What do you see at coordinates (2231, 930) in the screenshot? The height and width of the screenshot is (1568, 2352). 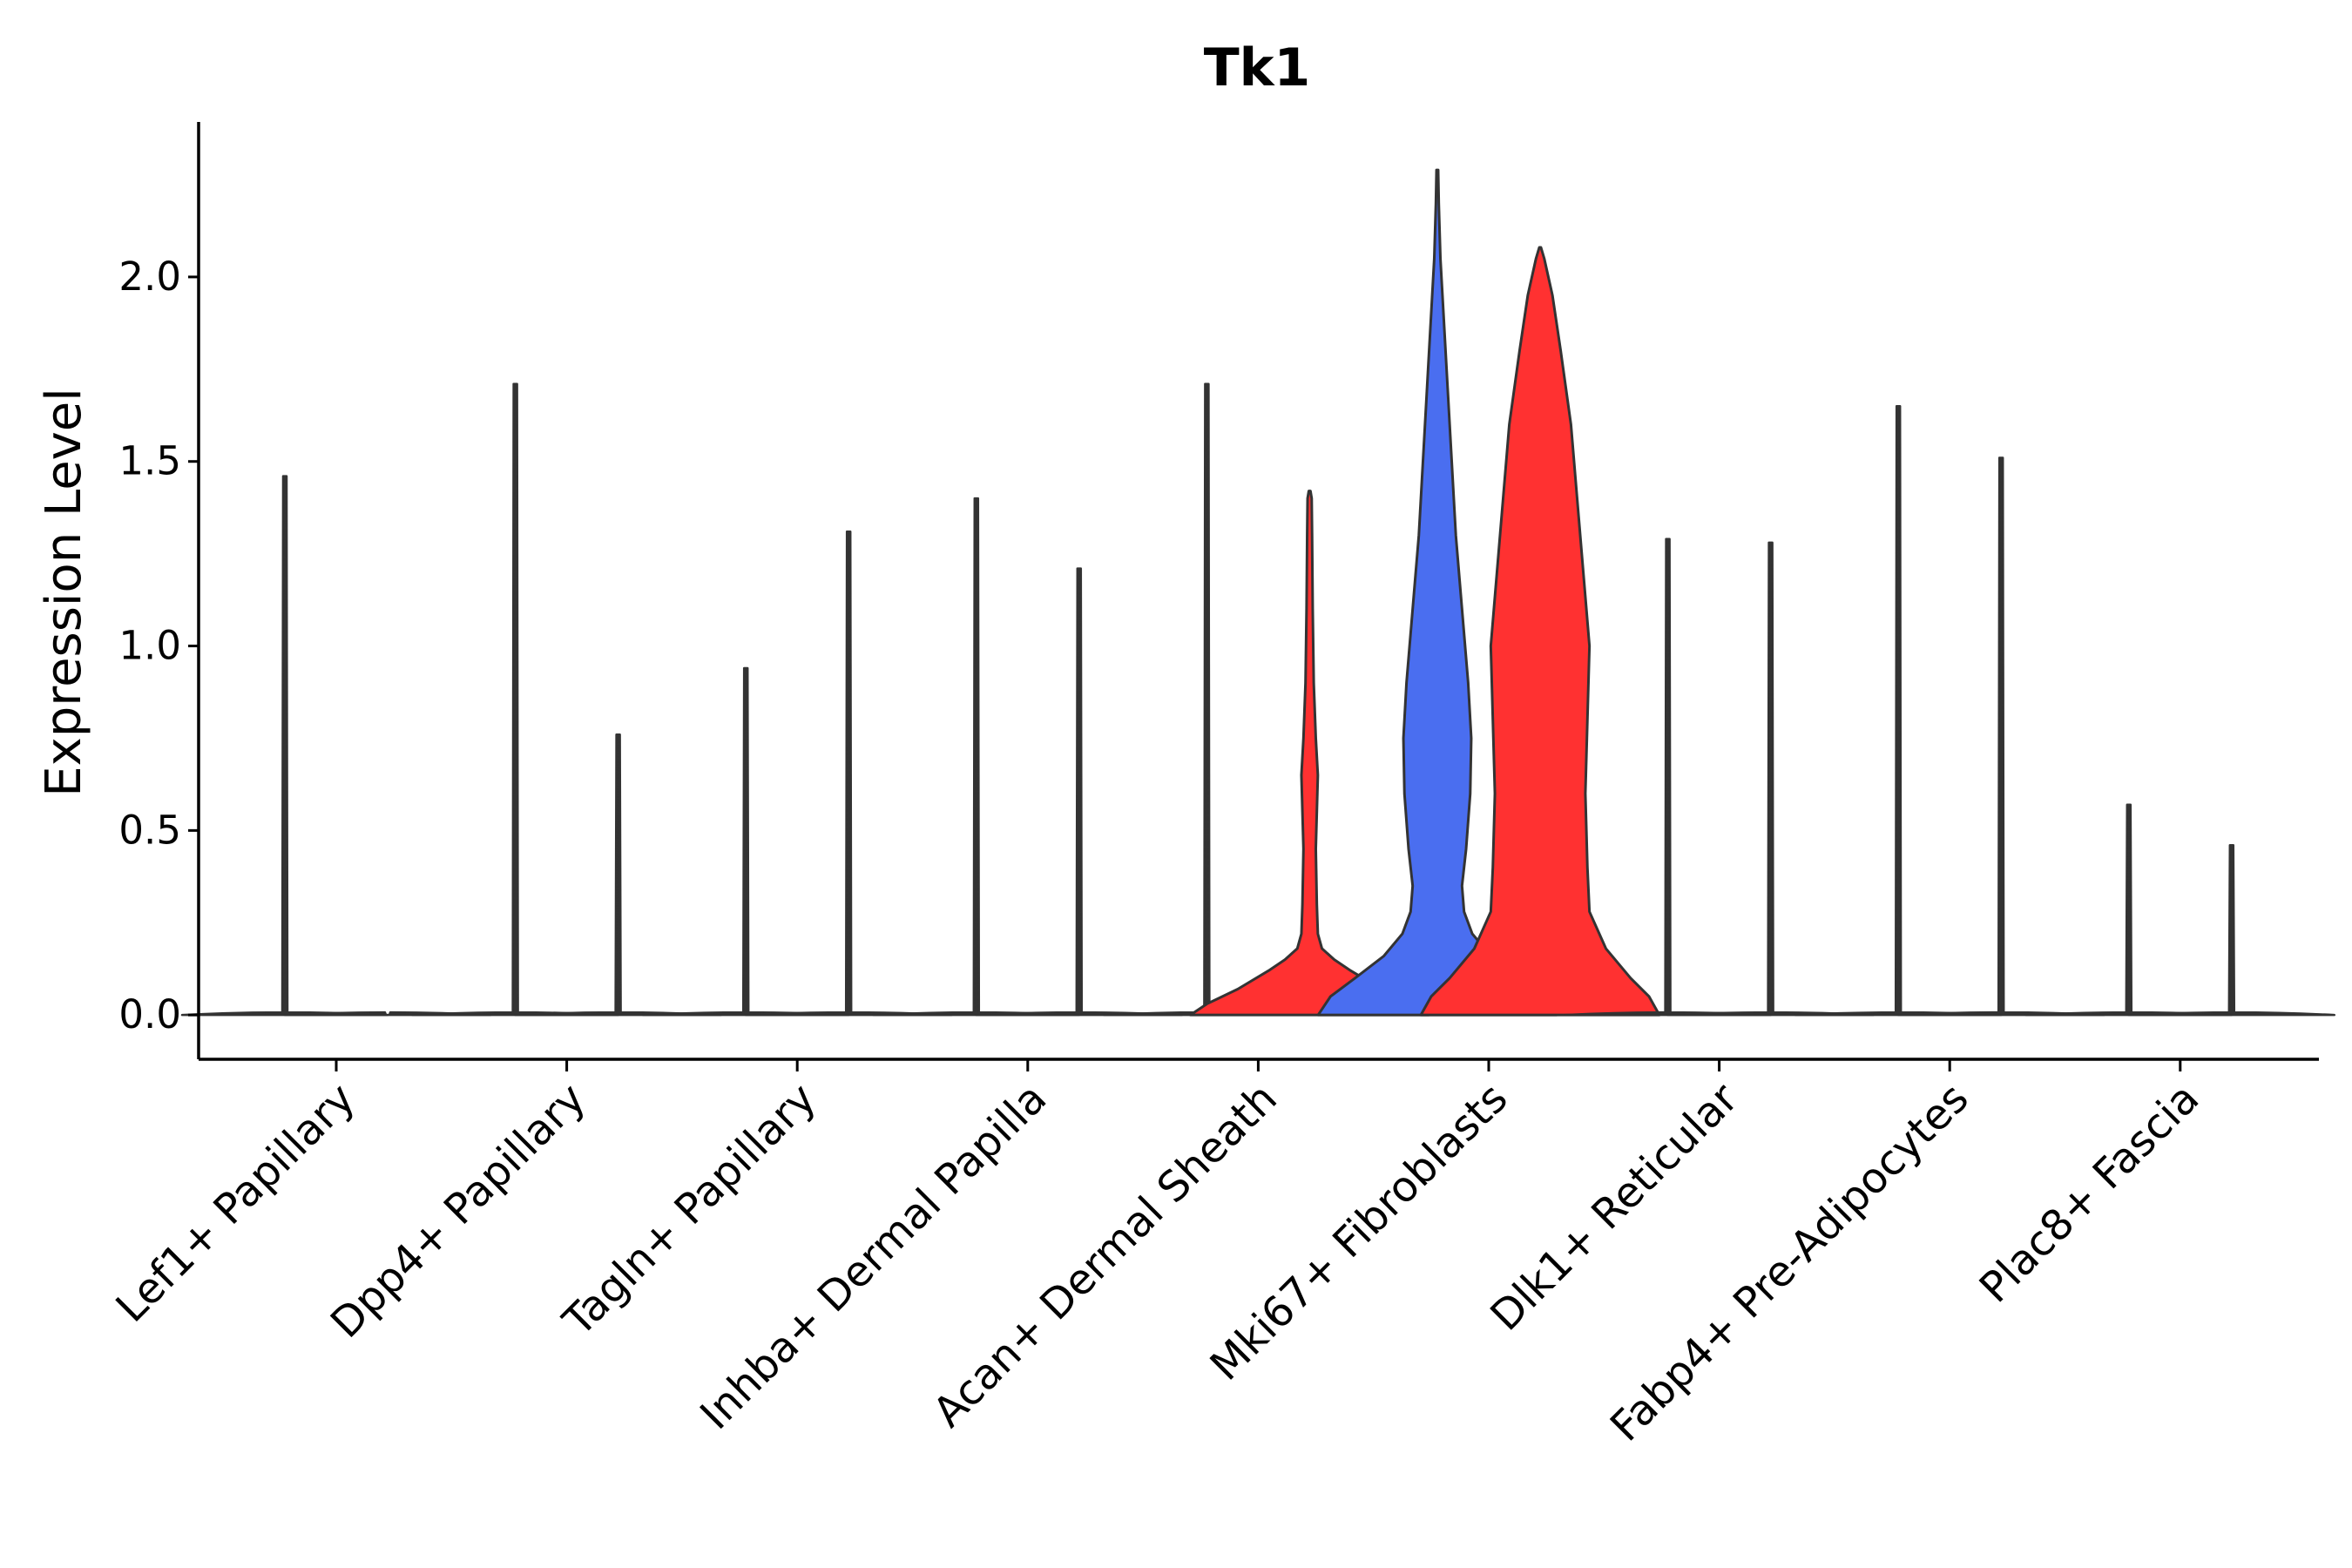 I see `violin-2-plac8-fascia` at bounding box center [2231, 930].